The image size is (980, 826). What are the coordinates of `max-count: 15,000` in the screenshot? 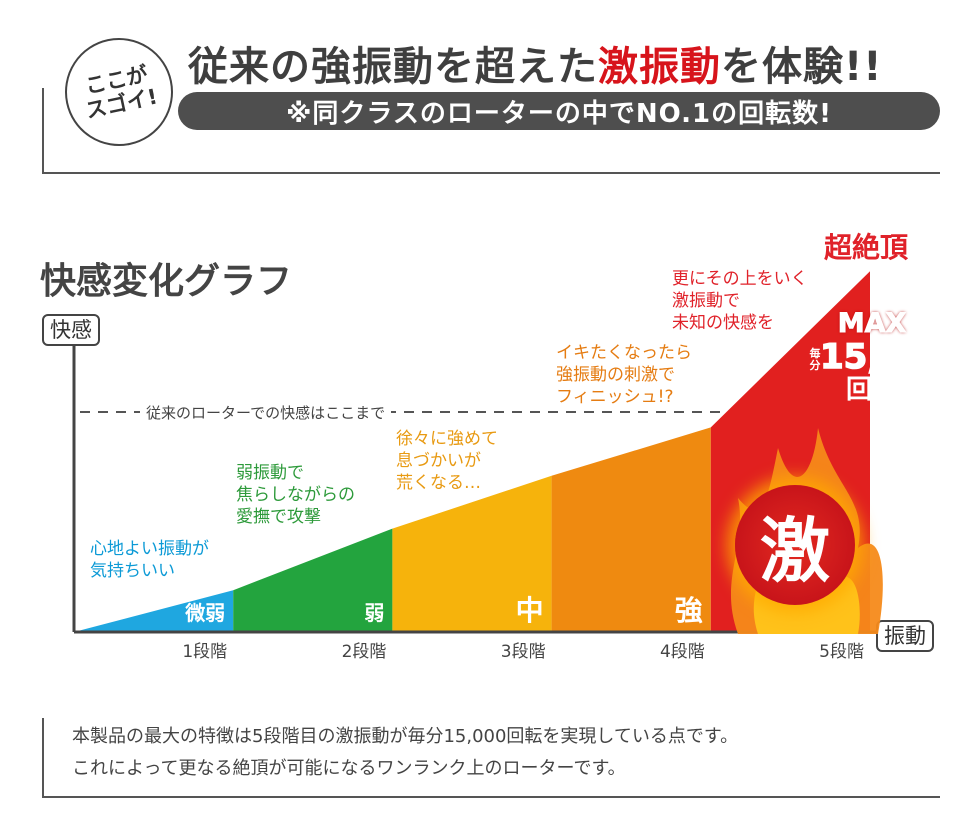 It's located at (885, 357).